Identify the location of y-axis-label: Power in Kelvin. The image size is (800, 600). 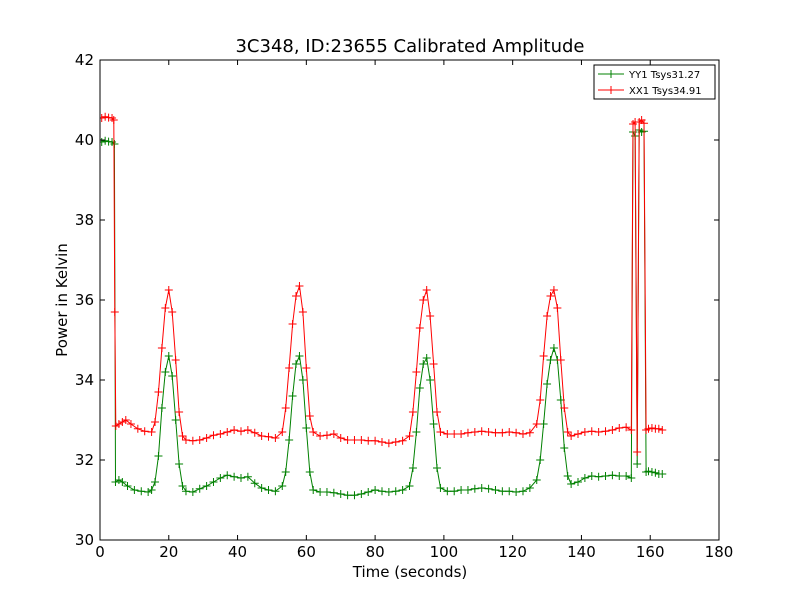
(62, 300).